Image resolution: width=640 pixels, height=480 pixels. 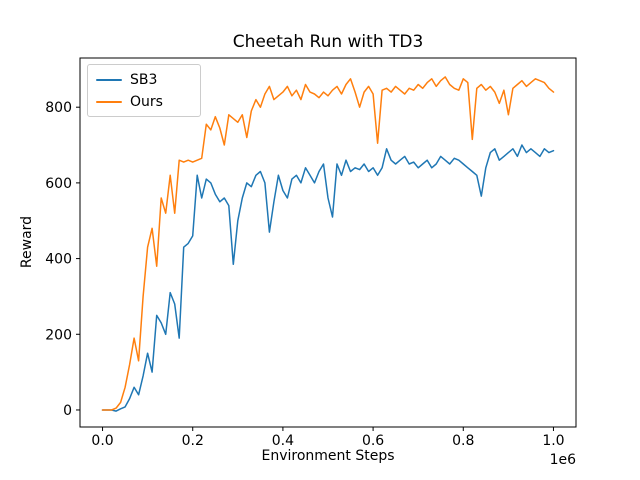 I want to click on legend-label-ours: Ours, so click(x=146, y=101).